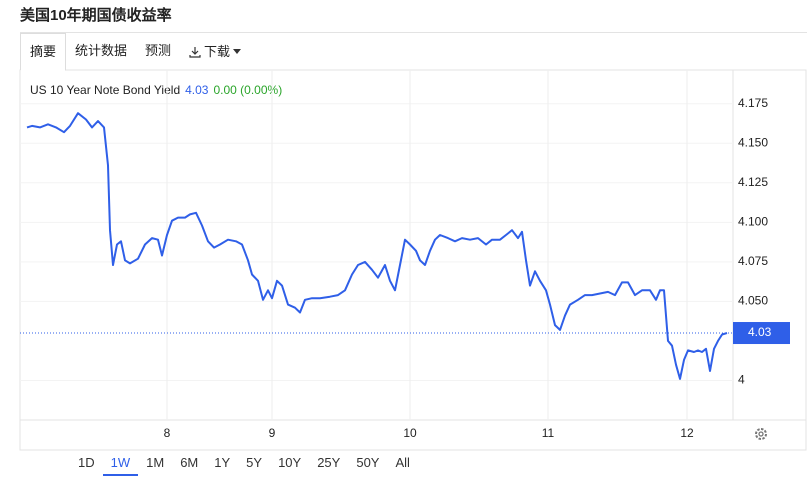  I want to click on y-tick-label: 4.175, so click(753, 103).